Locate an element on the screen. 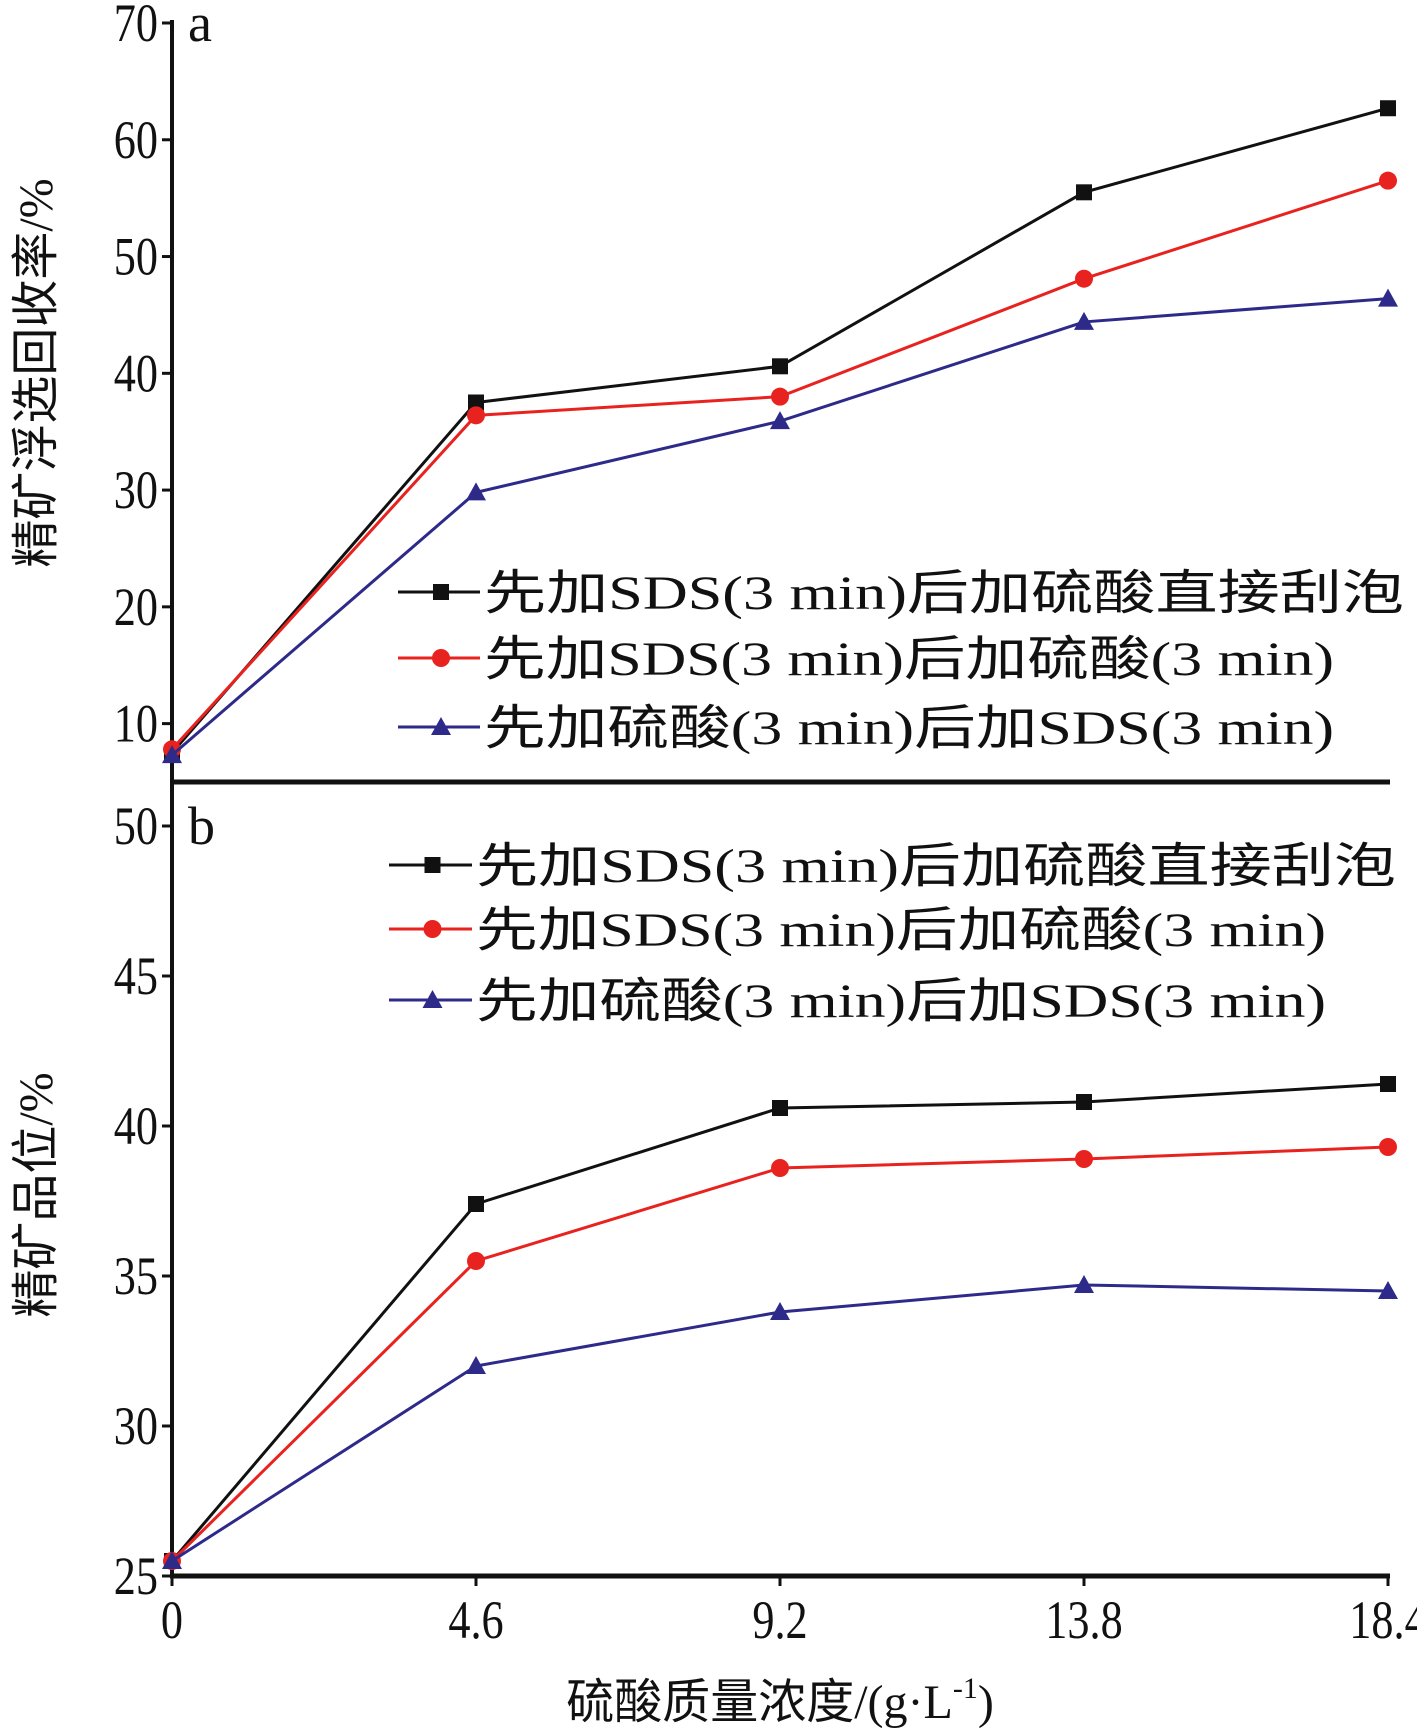 The height and width of the screenshot is (1736, 1417). x-axis-label-end: ) is located at coordinates (986, 1702).